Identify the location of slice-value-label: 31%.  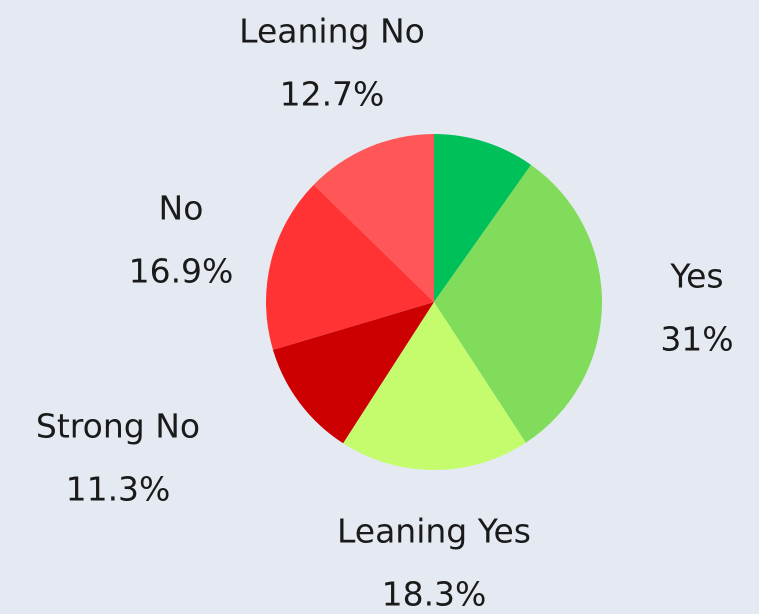
(696, 339).